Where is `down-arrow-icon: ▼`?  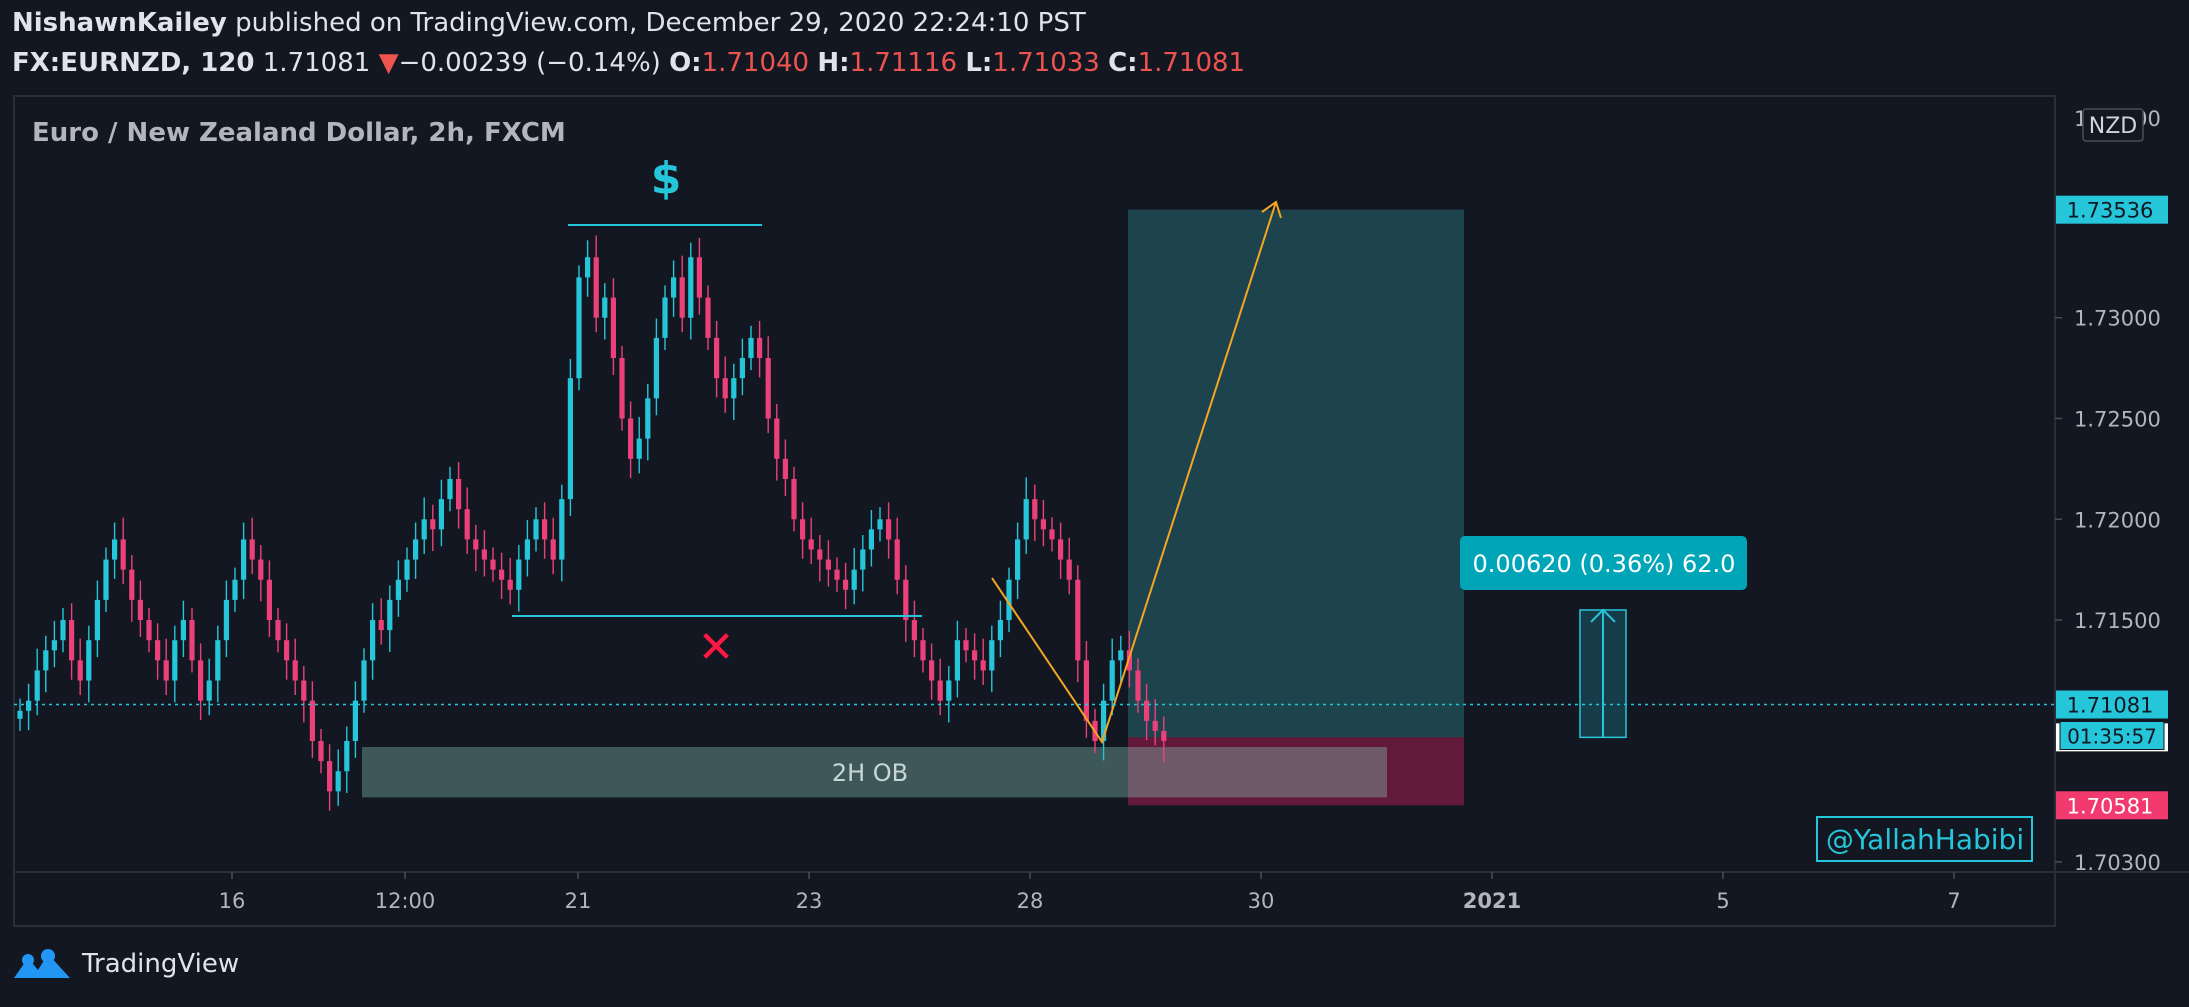 down-arrow-icon: ▼ is located at coordinates (388, 63).